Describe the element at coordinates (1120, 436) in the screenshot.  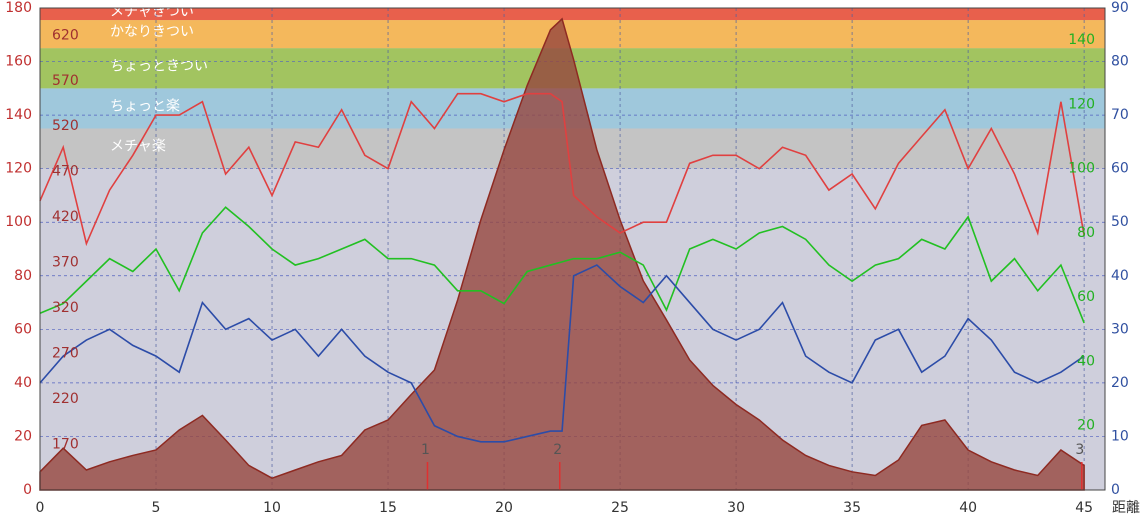
I see `y2-tick-label: 10` at that location.